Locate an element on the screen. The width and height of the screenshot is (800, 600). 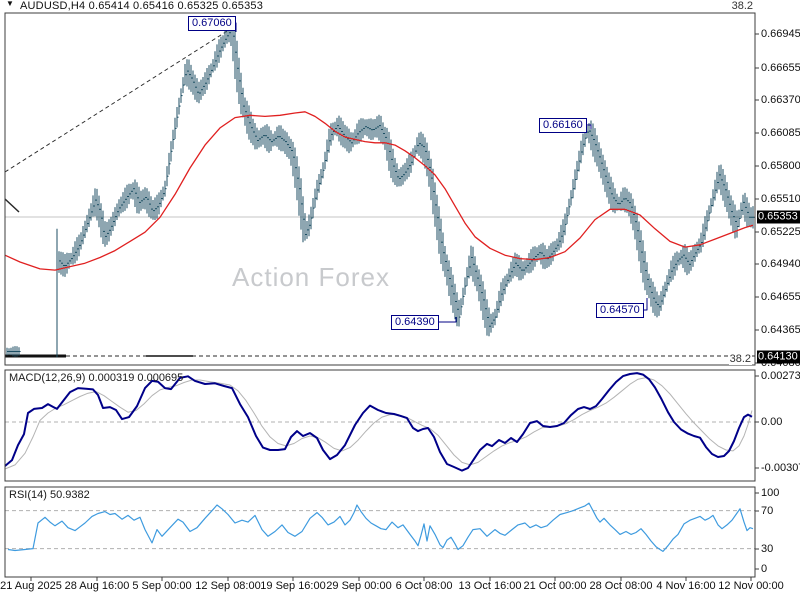
price-annotation-box: 0.67060 is located at coordinates (212, 23).